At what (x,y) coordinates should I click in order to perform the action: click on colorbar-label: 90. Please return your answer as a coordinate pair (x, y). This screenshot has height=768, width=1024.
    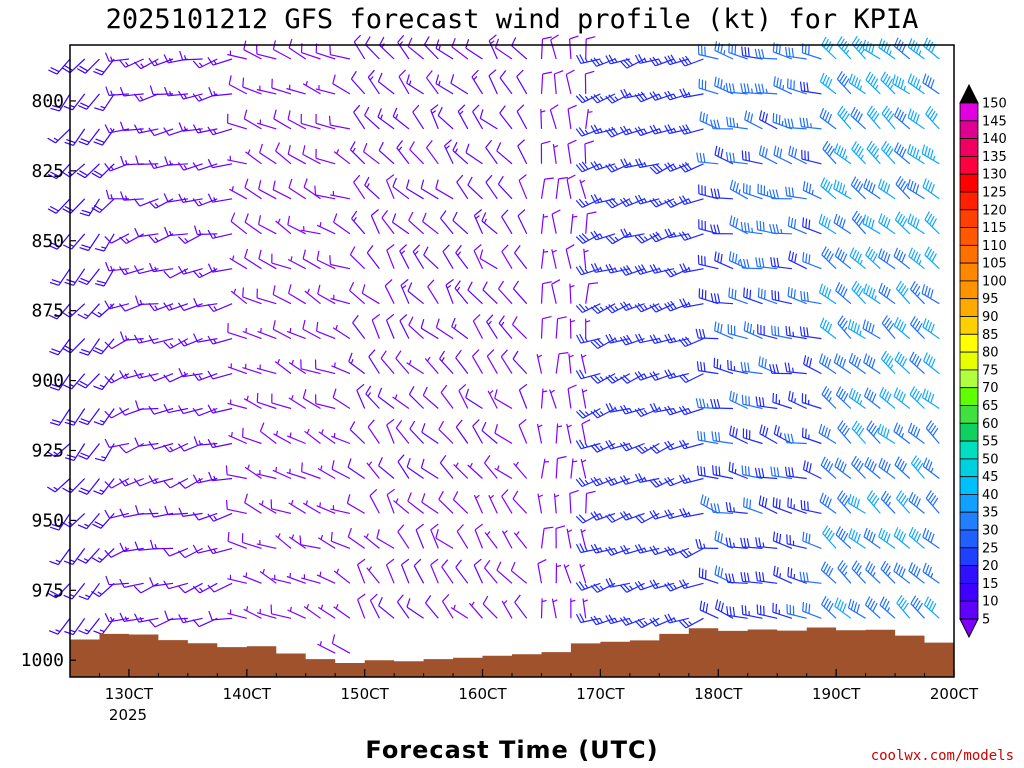
    Looking at the image, I should click on (990, 317).